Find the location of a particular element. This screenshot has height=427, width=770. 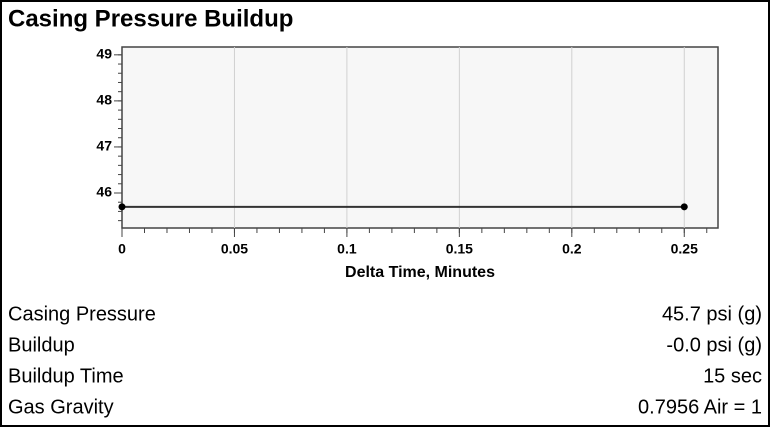

info-label: Buildup Time is located at coordinates (66, 376).